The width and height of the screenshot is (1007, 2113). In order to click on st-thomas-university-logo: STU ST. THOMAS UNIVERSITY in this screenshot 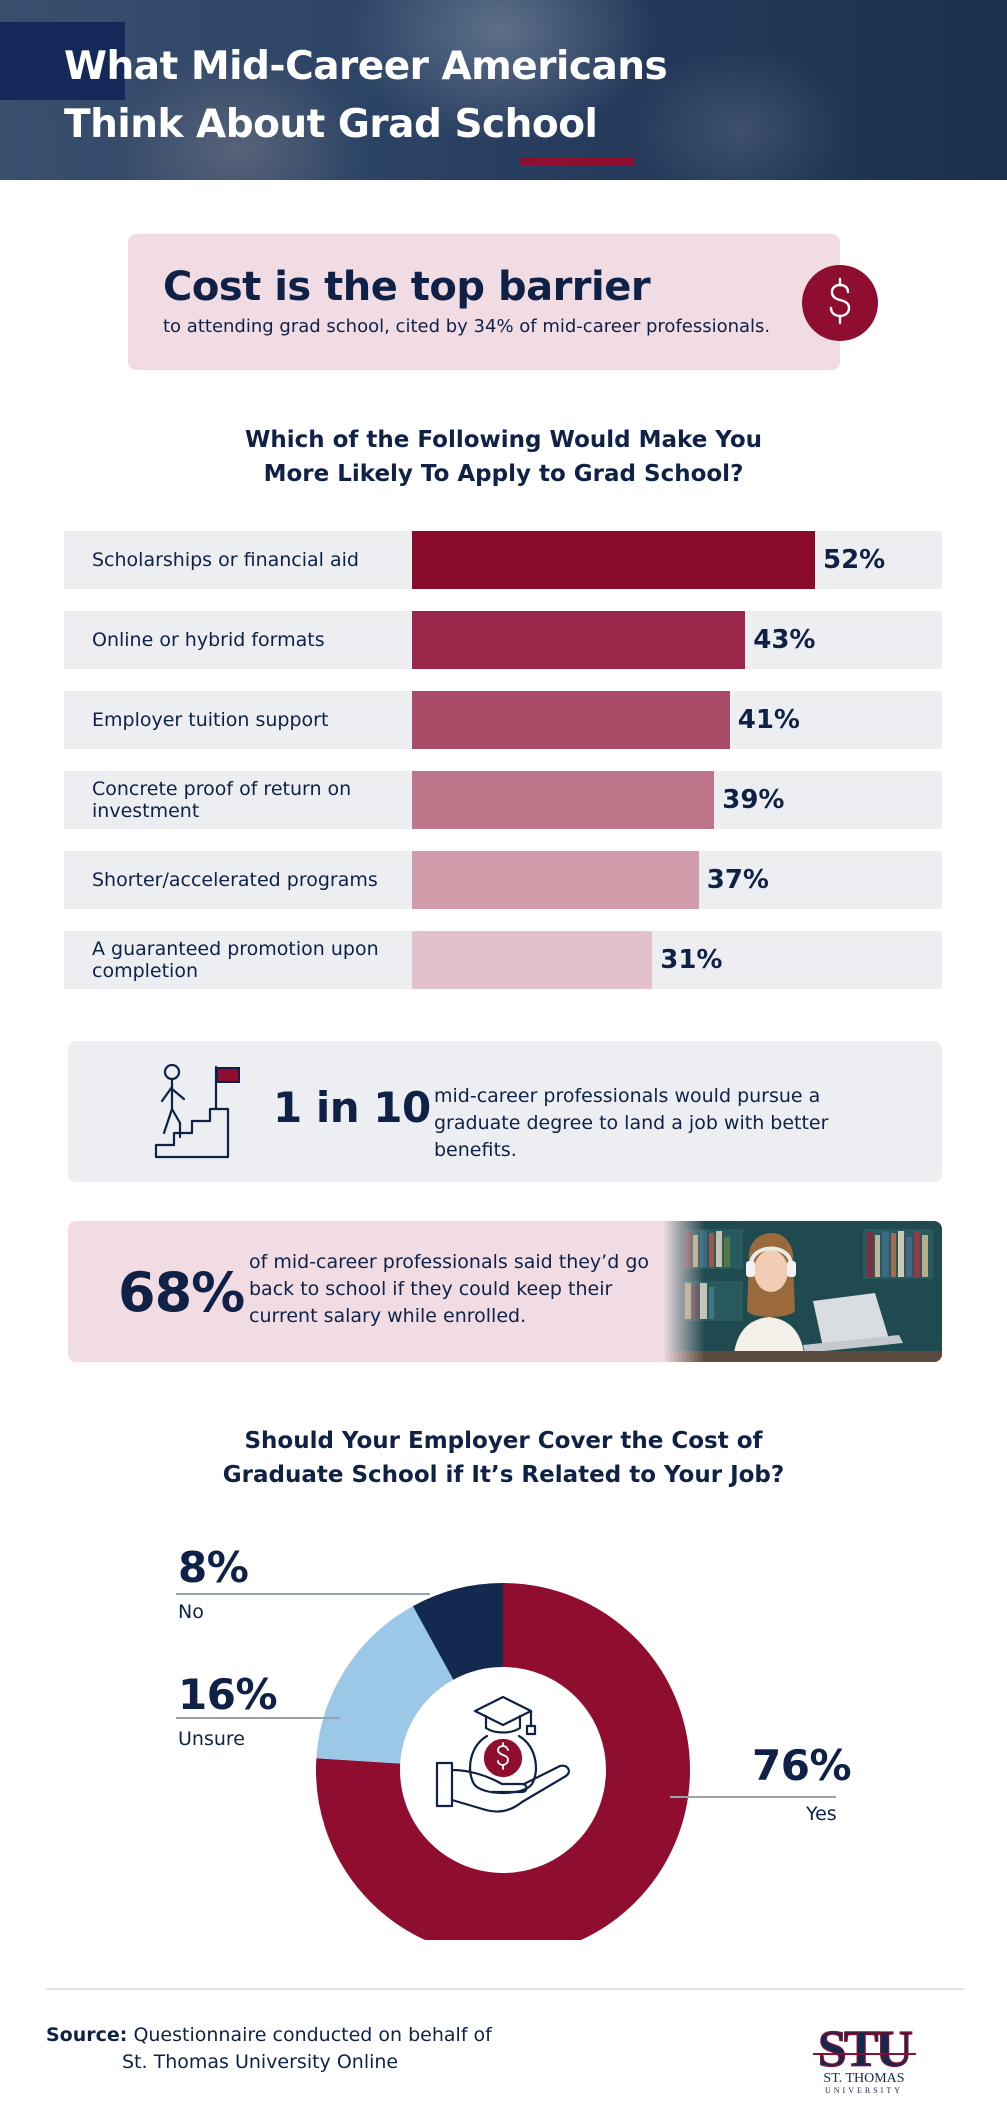, I will do `click(864, 2057)`.